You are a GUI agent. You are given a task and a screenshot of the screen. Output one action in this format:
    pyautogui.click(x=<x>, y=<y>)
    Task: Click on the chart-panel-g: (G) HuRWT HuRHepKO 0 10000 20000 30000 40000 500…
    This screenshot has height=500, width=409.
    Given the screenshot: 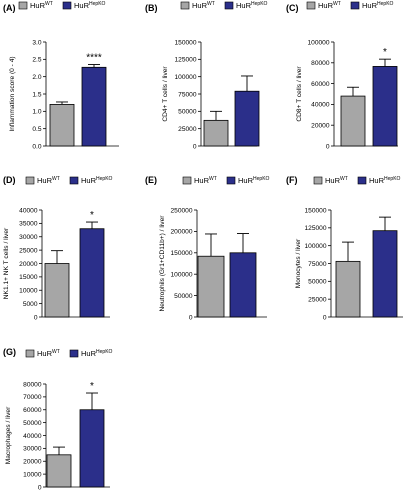 What is the action you would take?
    pyautogui.click(x=58, y=419)
    